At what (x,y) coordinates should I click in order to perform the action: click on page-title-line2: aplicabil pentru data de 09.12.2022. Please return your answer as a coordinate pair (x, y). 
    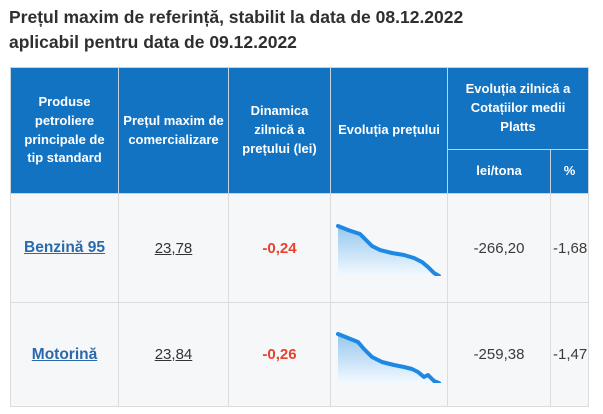
    Looking at the image, I should click on (153, 42).